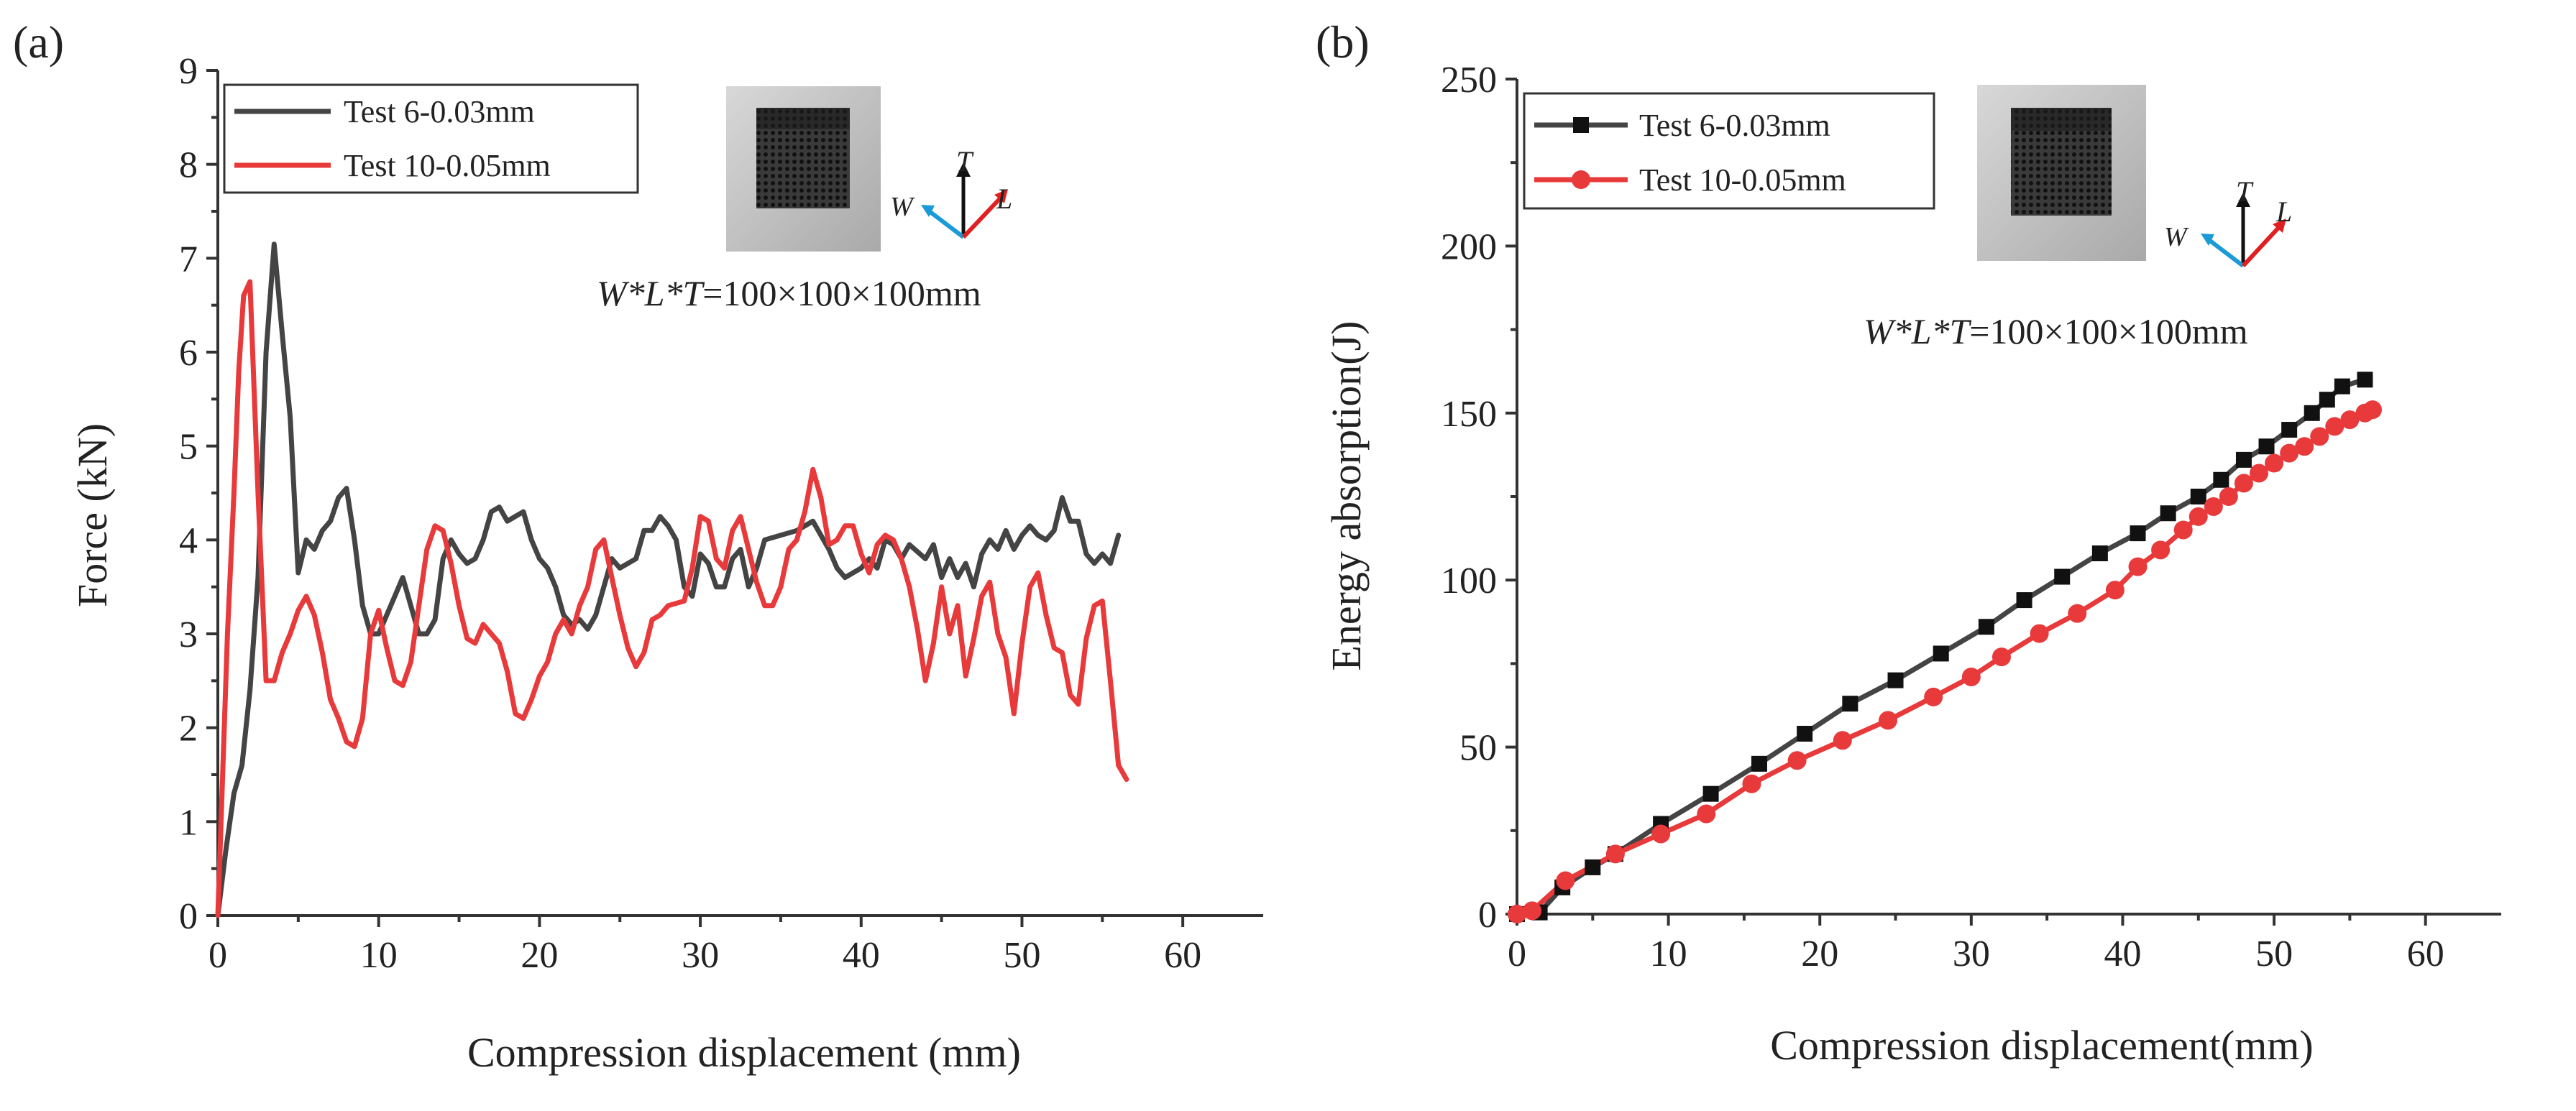 This screenshot has width=2576, height=1111. I want to click on y-tick-label: 2, so click(189, 730).